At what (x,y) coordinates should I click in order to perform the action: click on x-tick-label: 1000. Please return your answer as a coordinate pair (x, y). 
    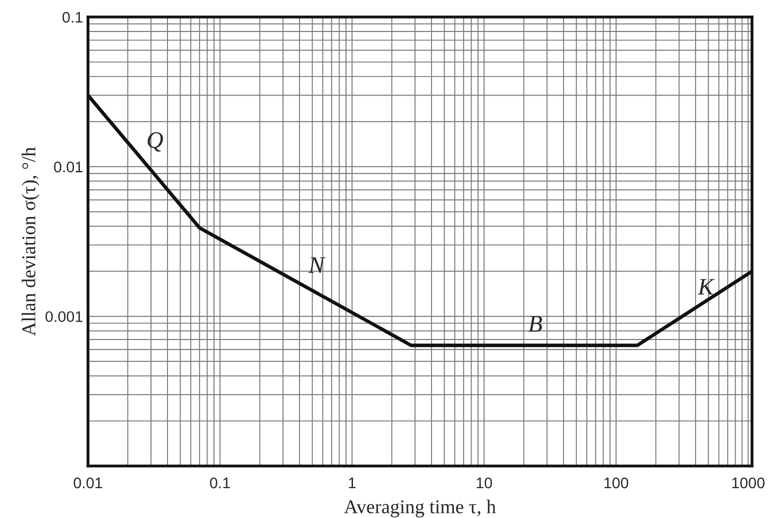
    Looking at the image, I should click on (748, 483).